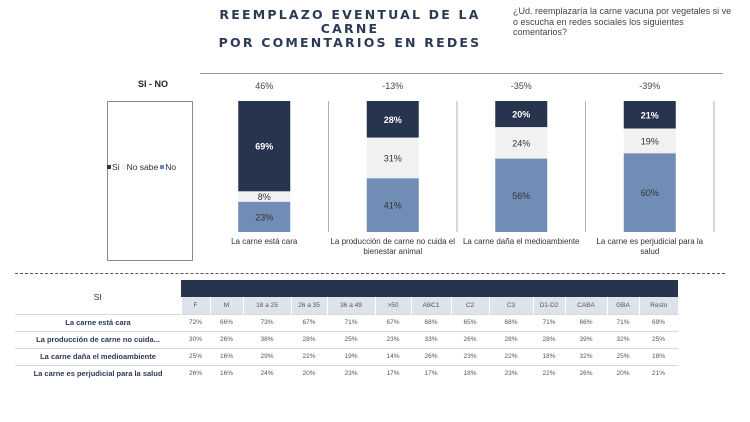 The height and width of the screenshot is (422, 750). What do you see at coordinates (431, 339) in the screenshot?
I see `table-cell: 33%` at bounding box center [431, 339].